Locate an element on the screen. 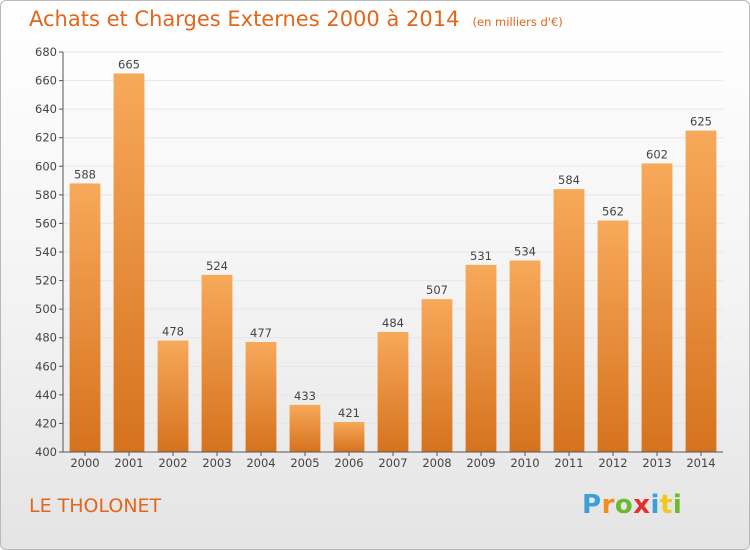  y-tick-label: 640 is located at coordinates (46, 109).